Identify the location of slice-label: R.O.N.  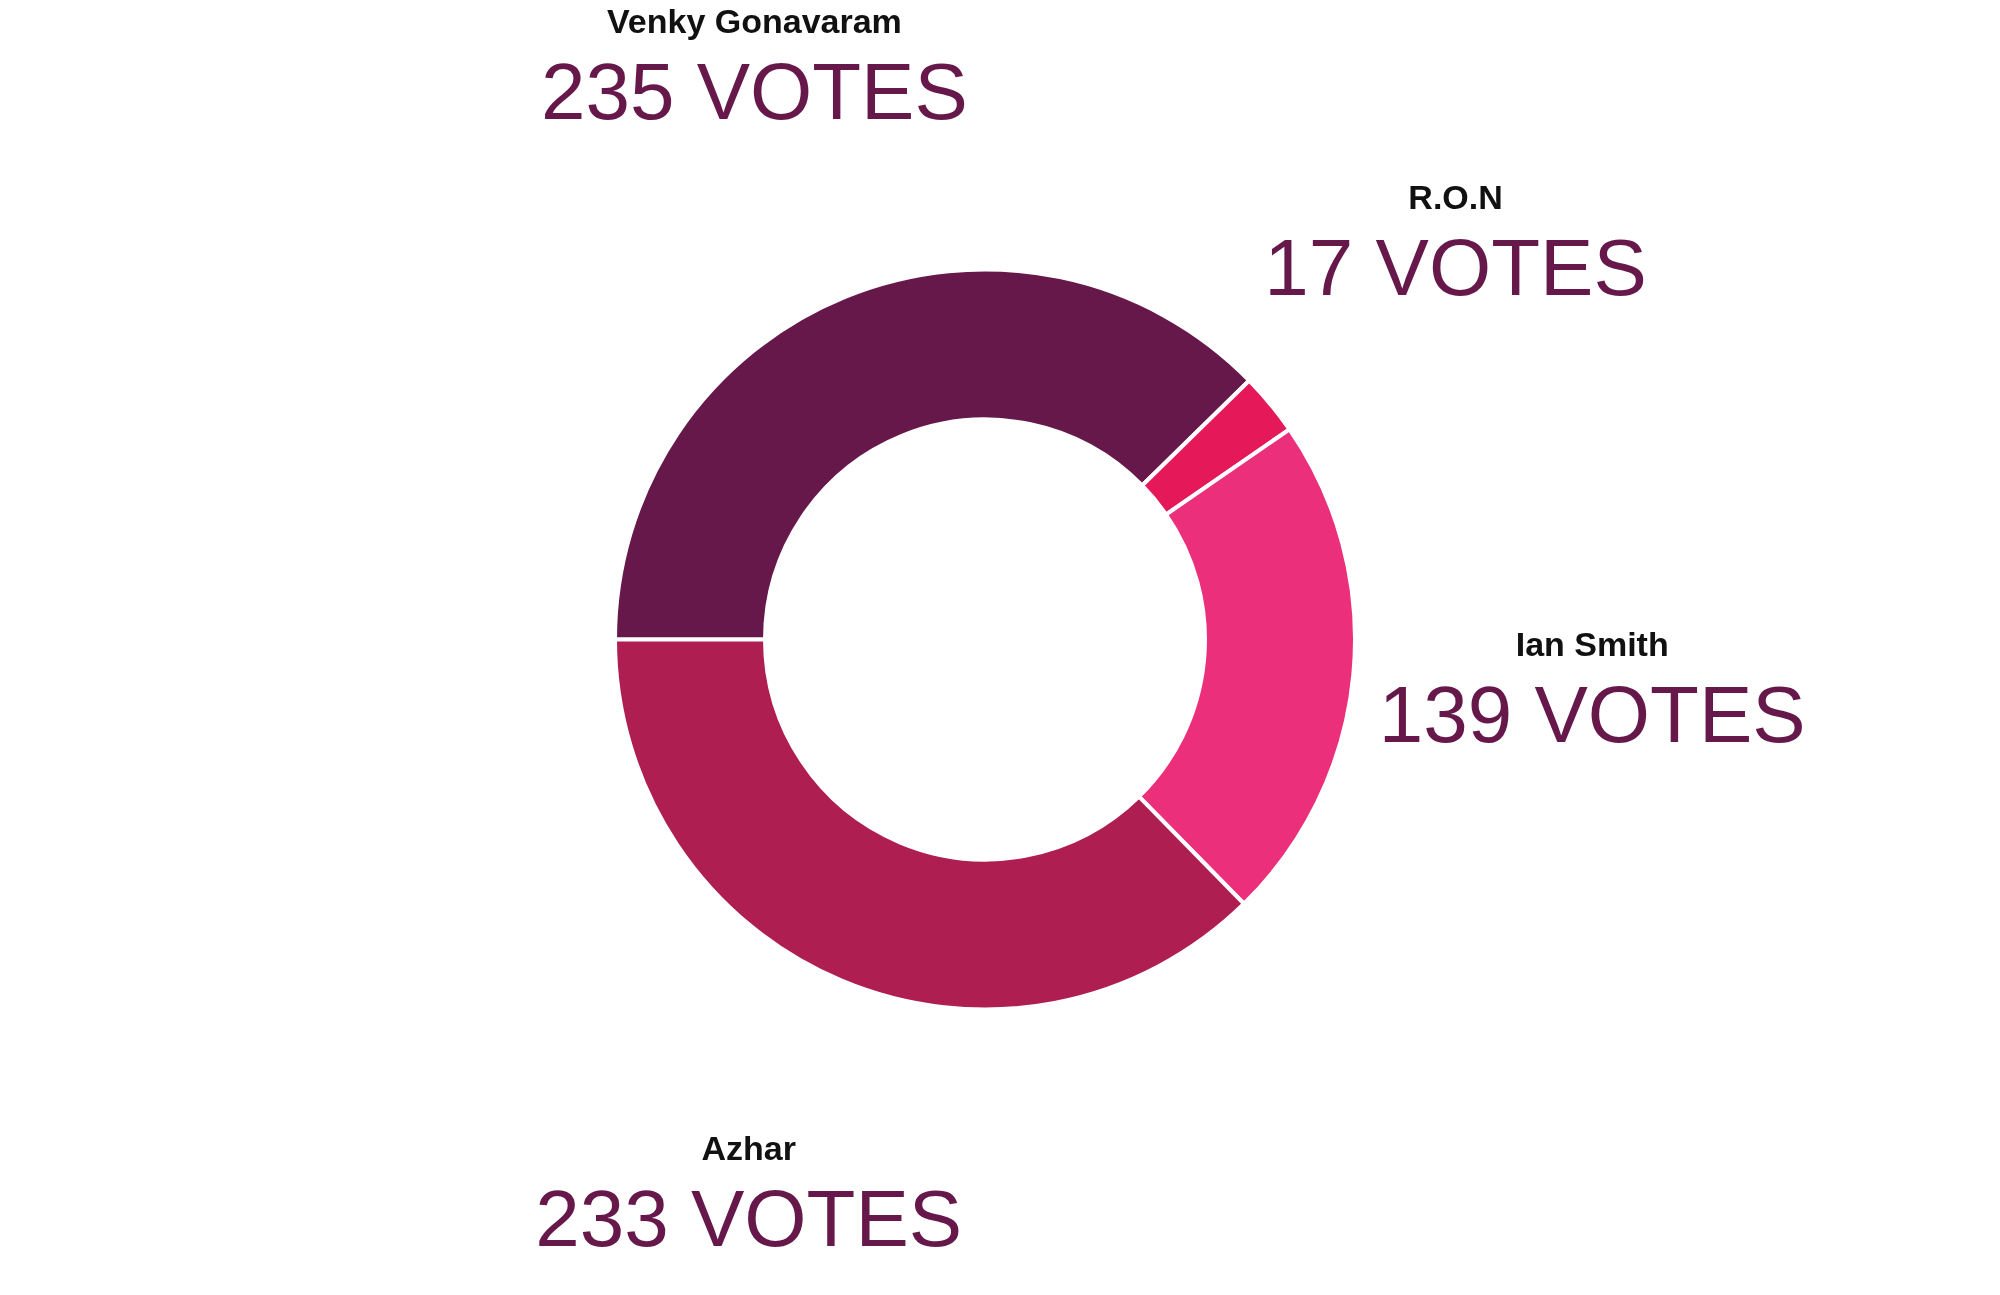
(1455, 197).